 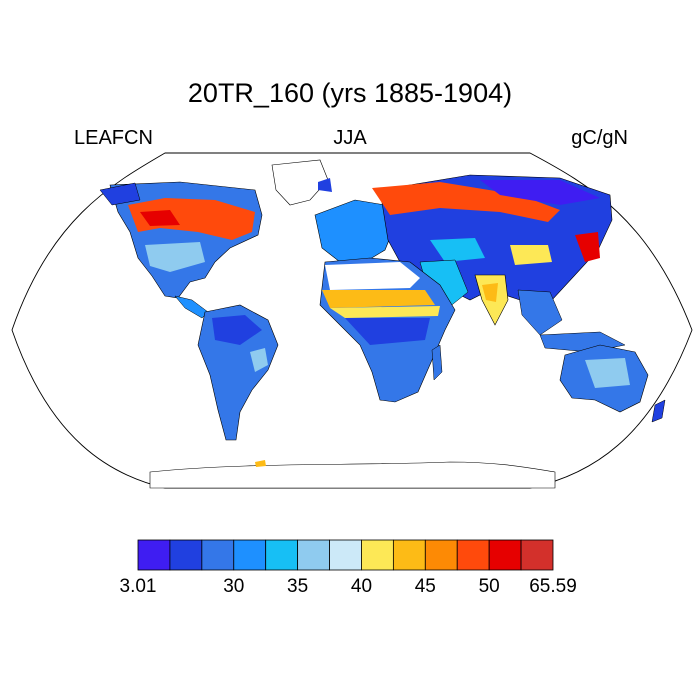 I want to click on region-australia-interior, so click(x=607, y=373).